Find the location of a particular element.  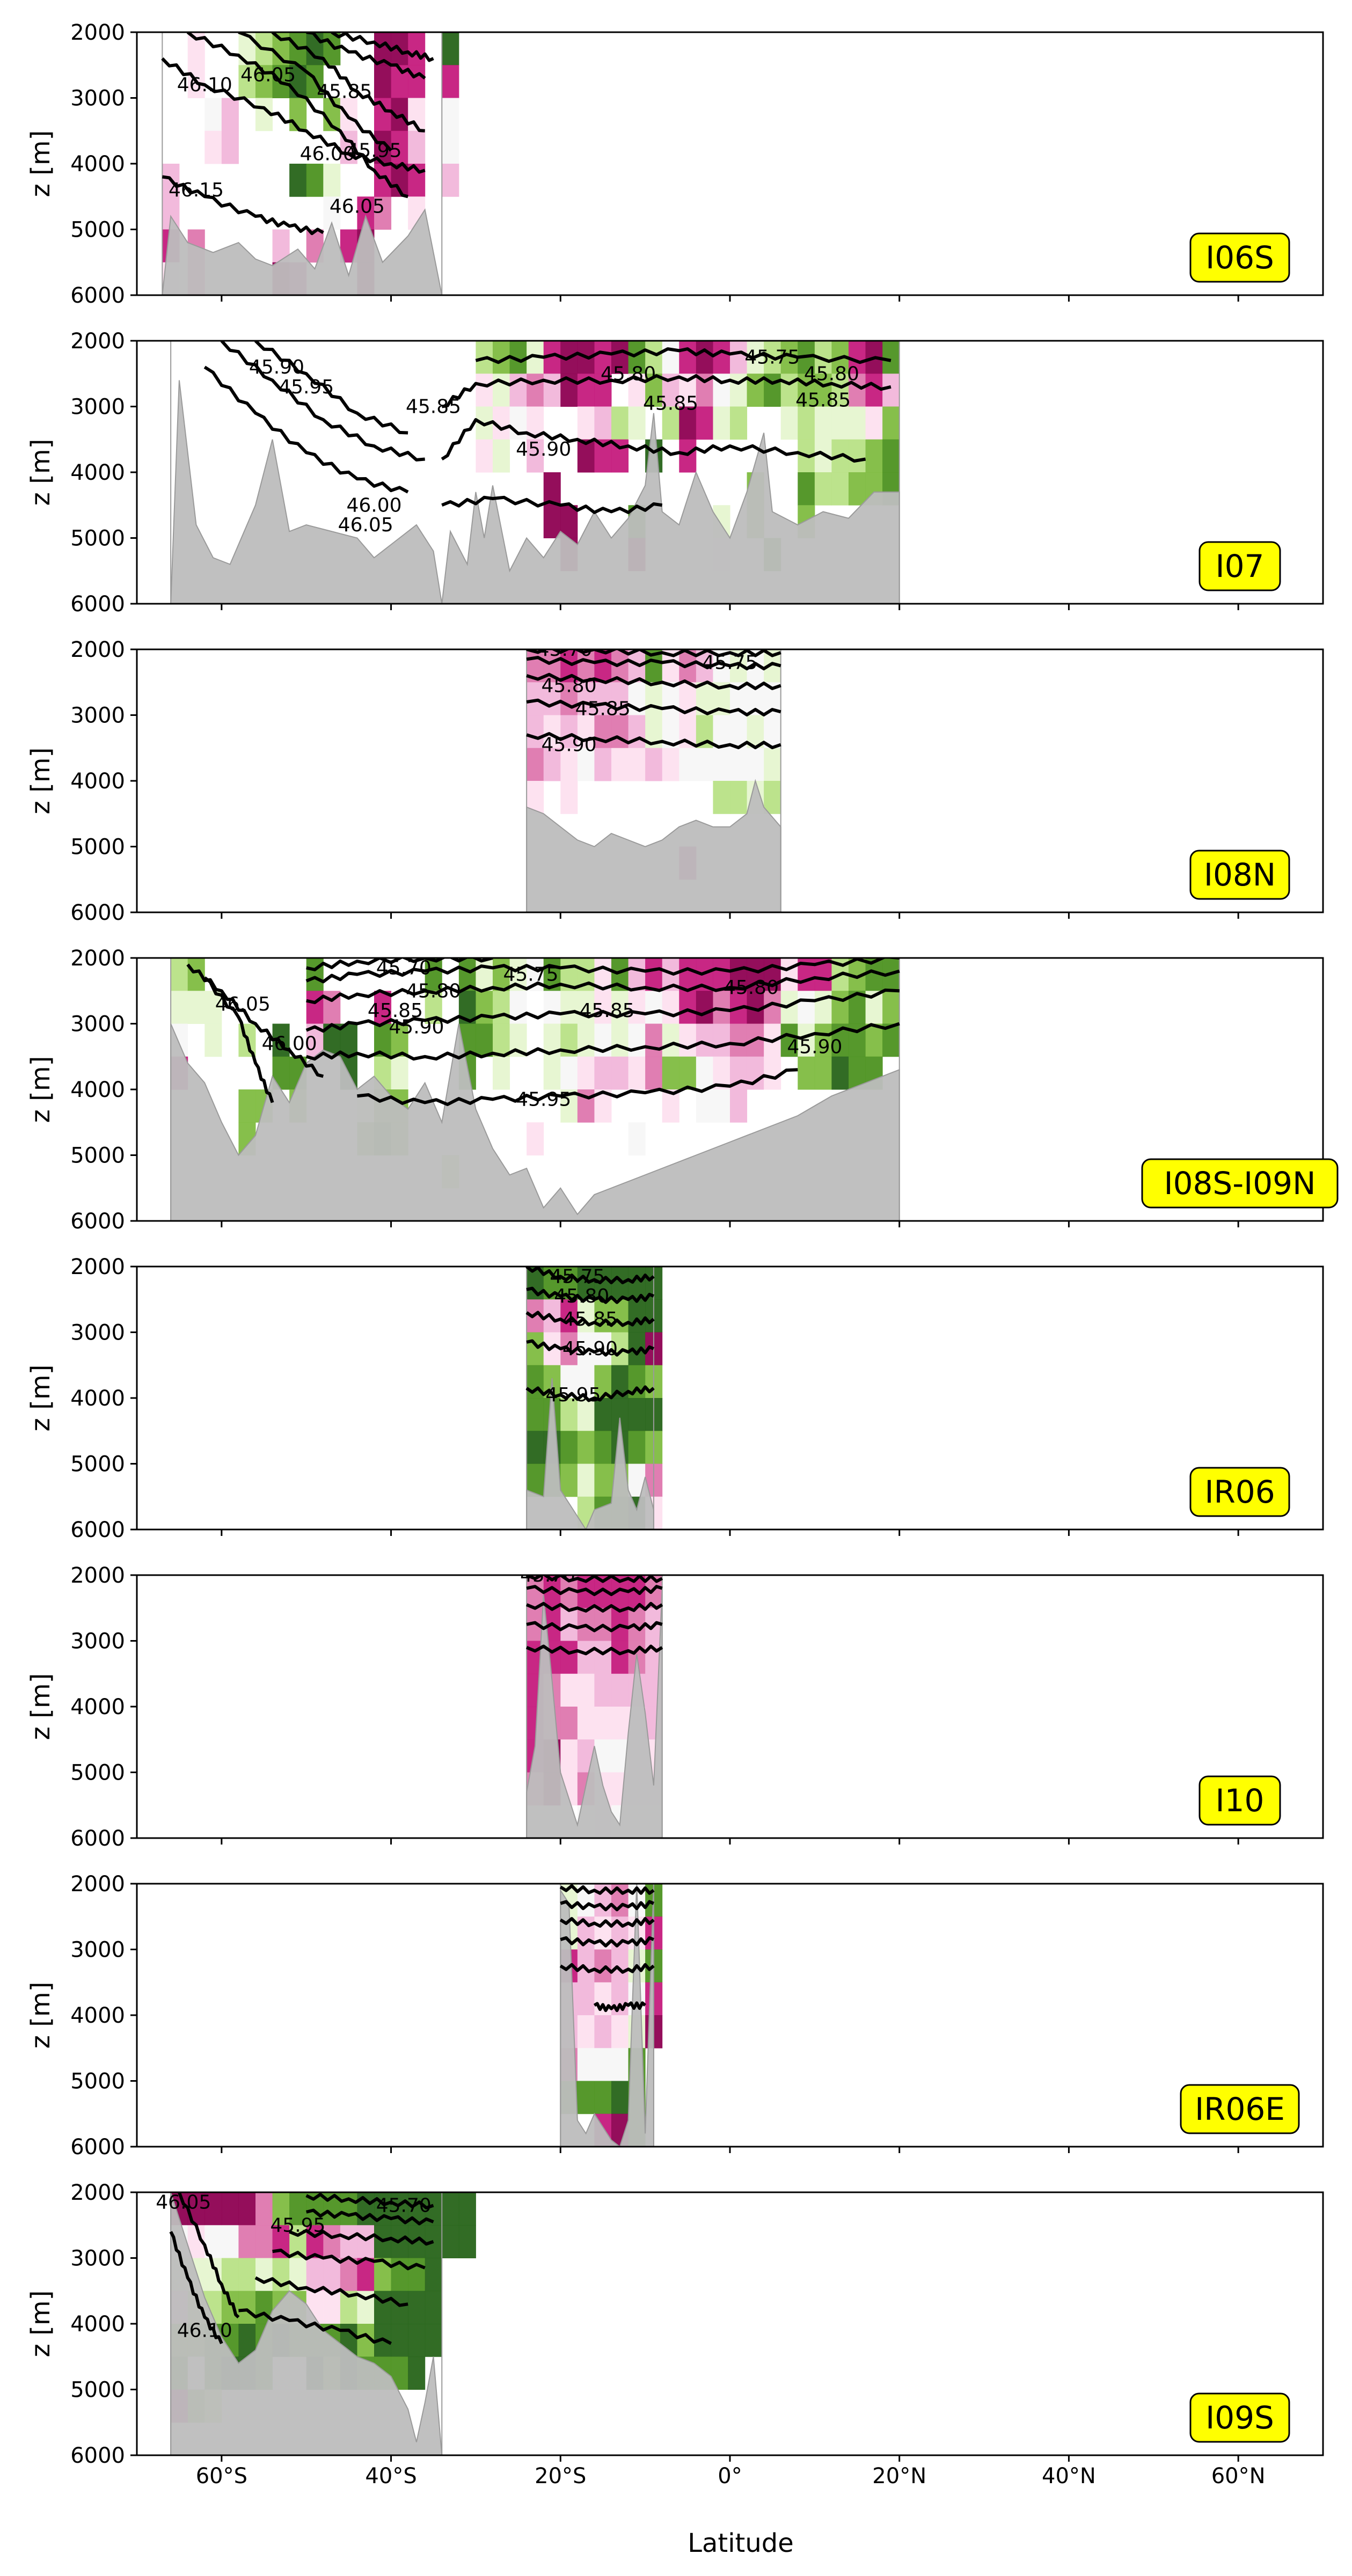

contour-label: 45.85 is located at coordinates (590, 1319).